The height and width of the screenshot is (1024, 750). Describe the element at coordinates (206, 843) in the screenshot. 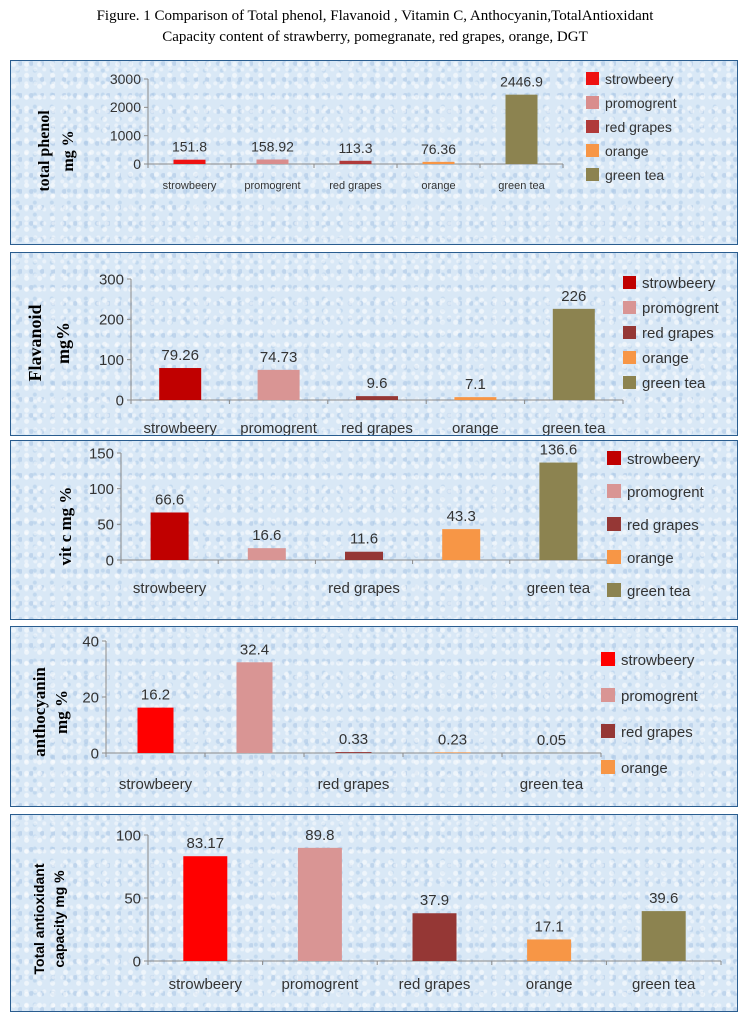

I see `data-label-strowbeery: 83.17` at that location.